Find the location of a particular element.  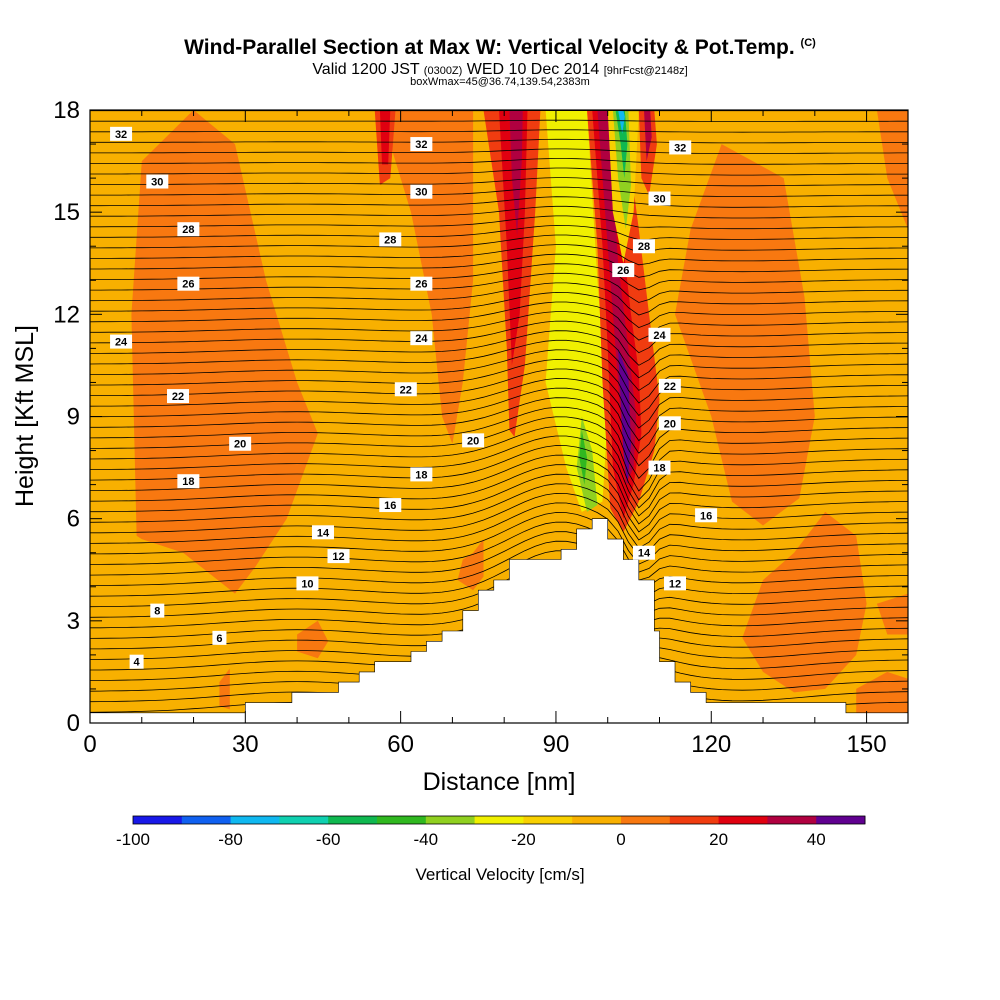

theta-label: 14 is located at coordinates (644, 554).